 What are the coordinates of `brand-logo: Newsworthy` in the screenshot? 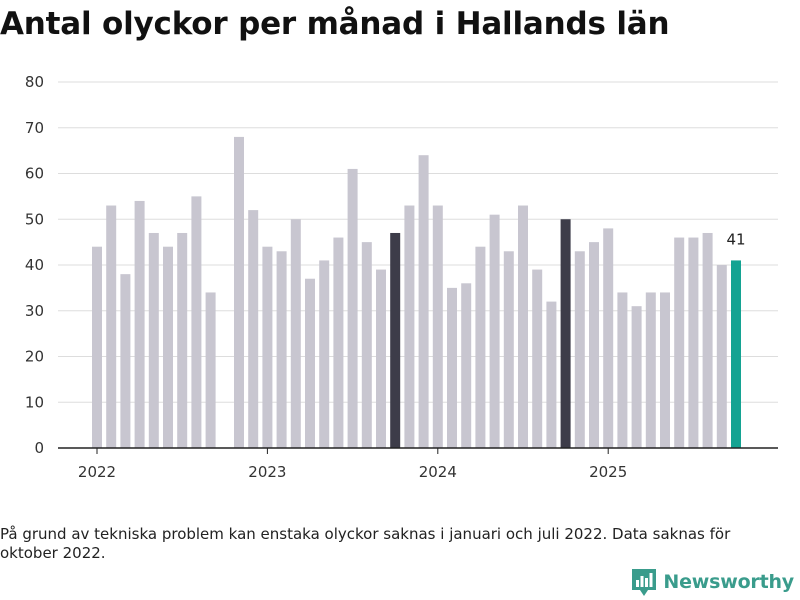 It's located at (712, 582).